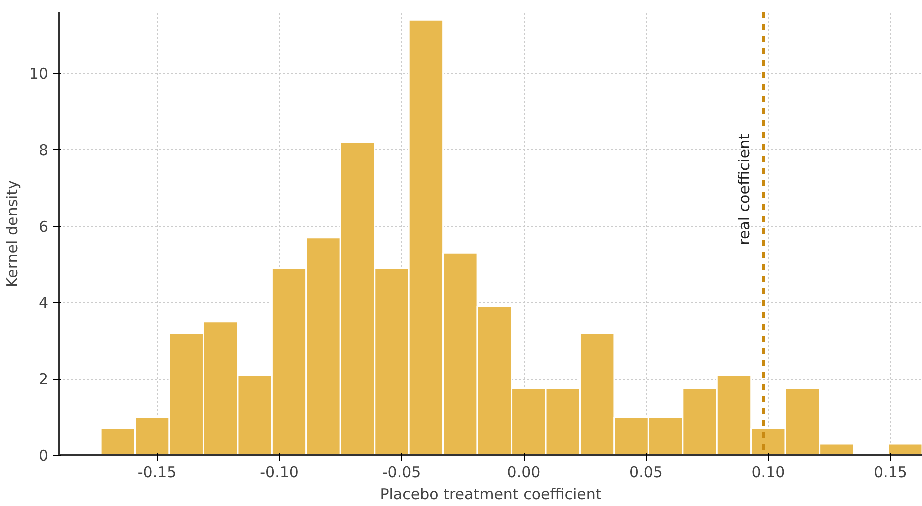 This screenshot has height=506, width=922. I want to click on x-tick-label: -0.10, so click(279, 473).